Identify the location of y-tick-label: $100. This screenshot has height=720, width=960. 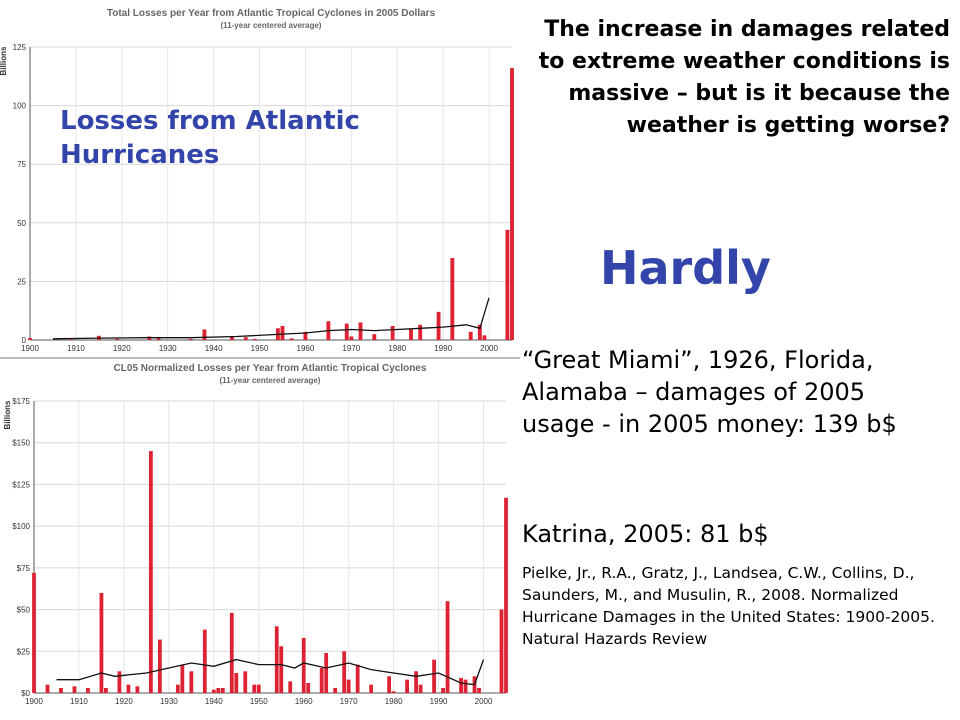
(21, 526).